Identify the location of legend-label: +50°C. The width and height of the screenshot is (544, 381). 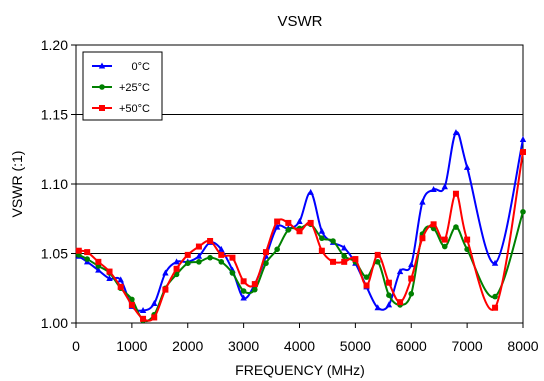
(134, 109).